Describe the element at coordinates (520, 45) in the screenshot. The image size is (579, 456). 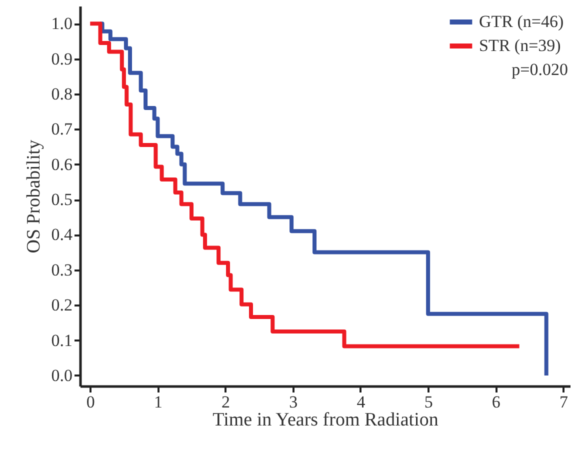
I see `legend-label: STR (n=39)` at that location.